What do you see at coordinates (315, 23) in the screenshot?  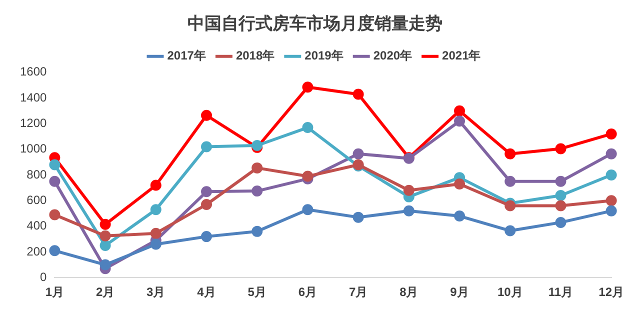 I see `chart-title: 中国自行式房车市场月度销量走势` at bounding box center [315, 23].